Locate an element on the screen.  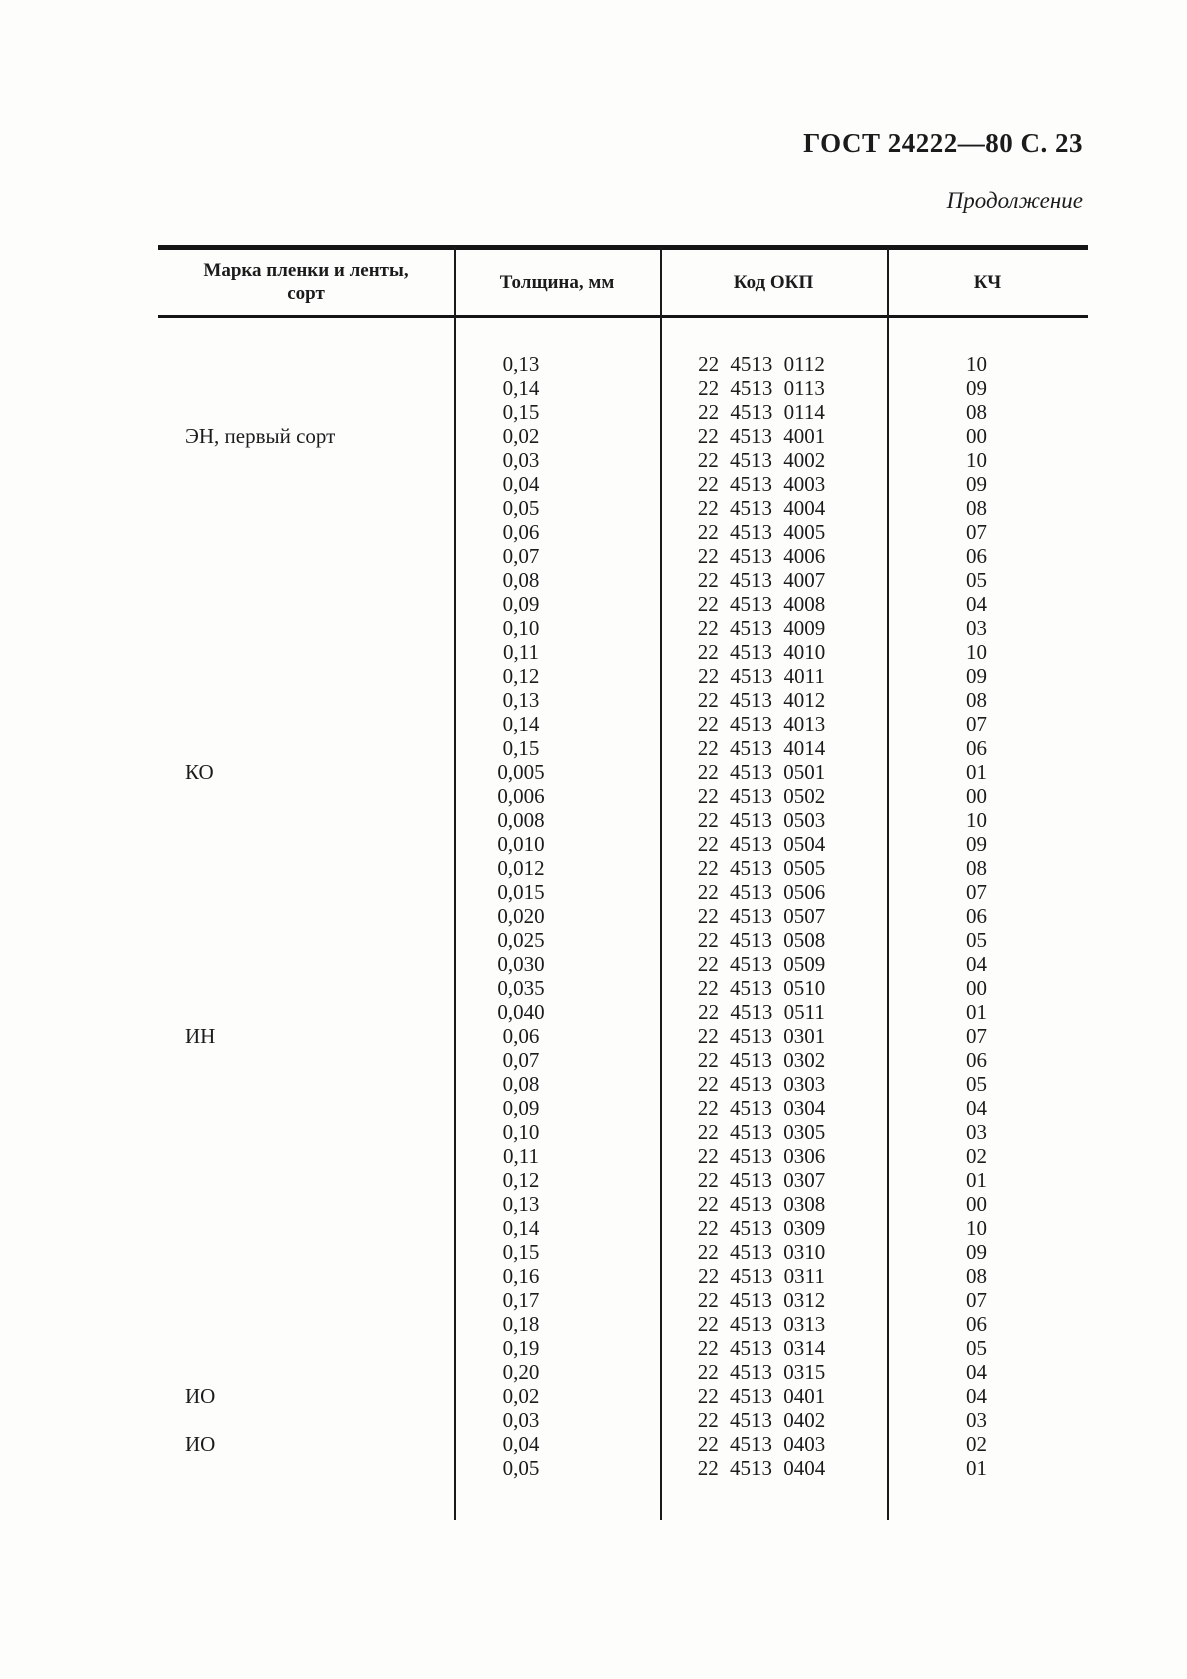
column-divider is located at coordinates (888, 883).